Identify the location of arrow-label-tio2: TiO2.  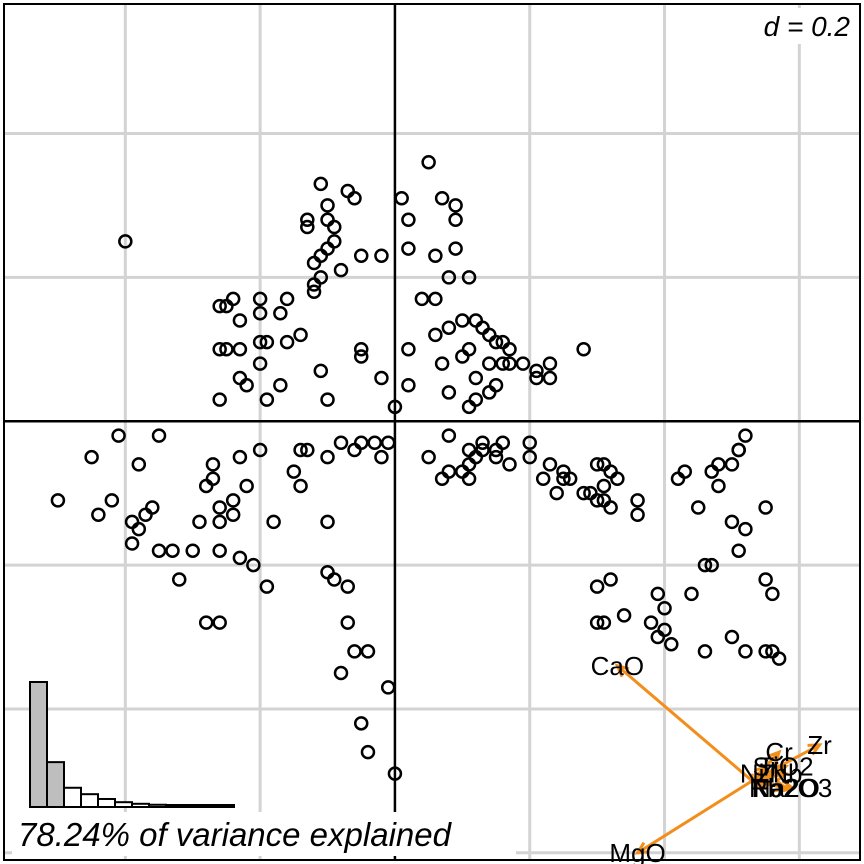
(785, 766).